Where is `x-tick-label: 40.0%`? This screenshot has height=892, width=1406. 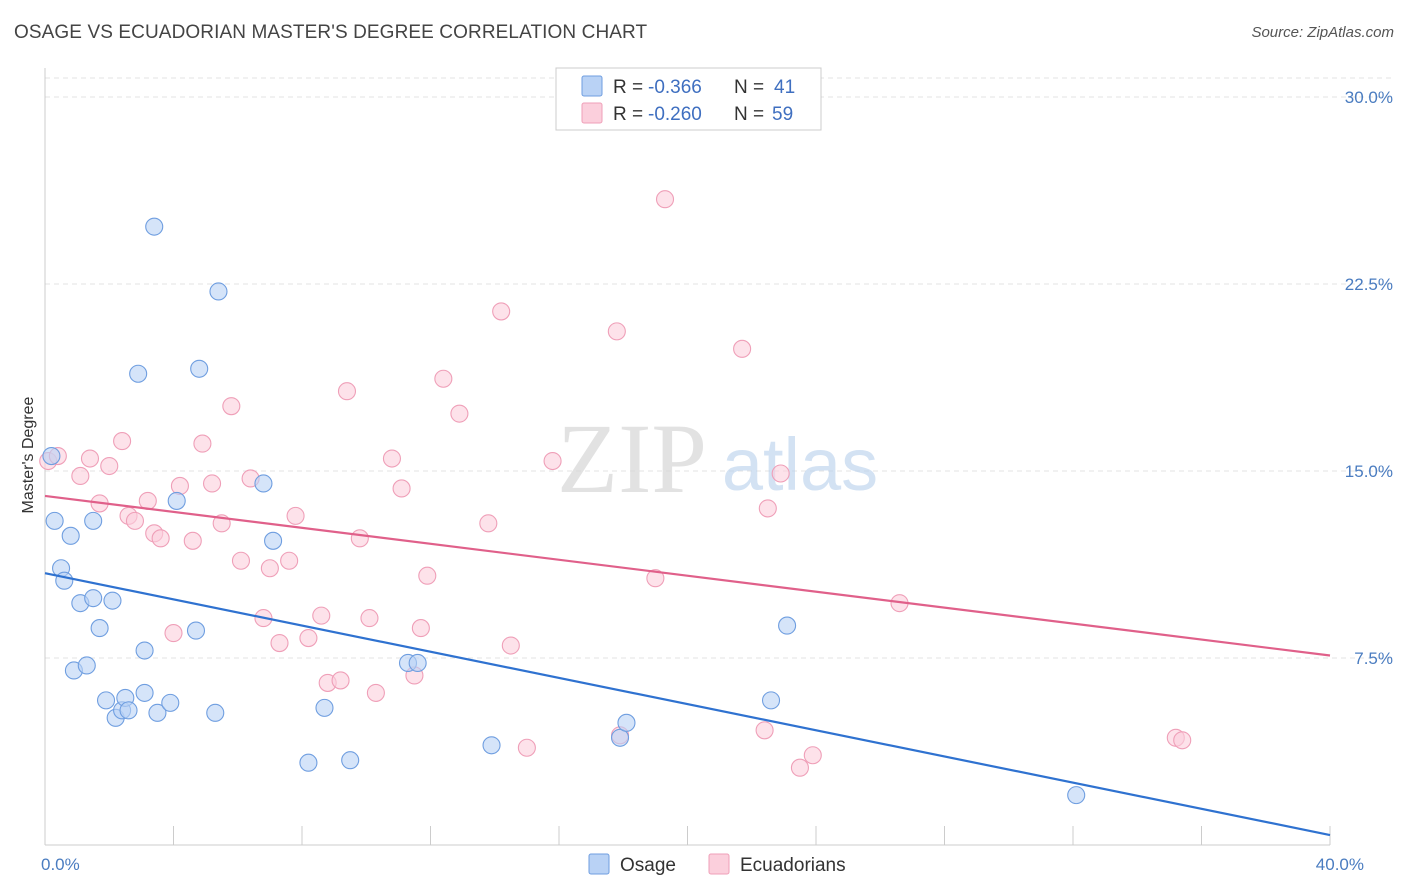 x-tick-label: 40.0% is located at coordinates (1340, 864).